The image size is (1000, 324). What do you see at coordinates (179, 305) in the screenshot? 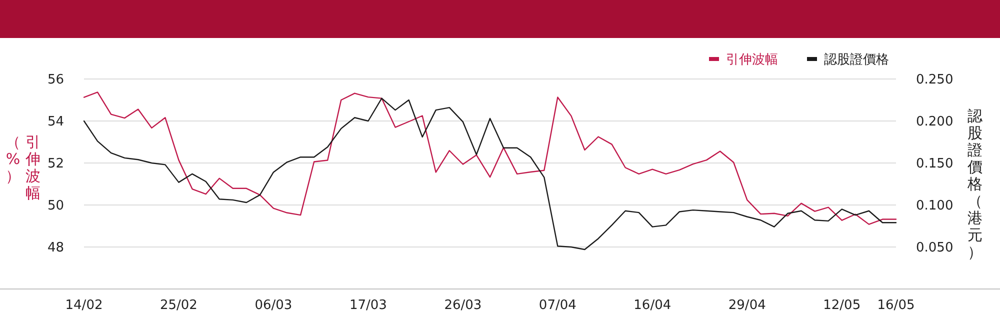
I see `x-tick-label: 25/02` at bounding box center [179, 305].